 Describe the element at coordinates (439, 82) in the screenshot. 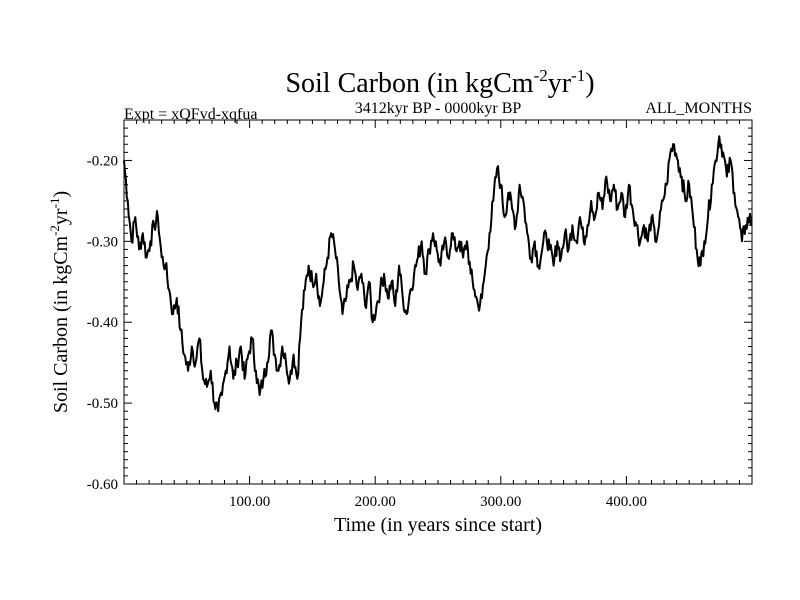

I see `chart-title: Soil Carbon (in kgCm-2yr-1)` at that location.